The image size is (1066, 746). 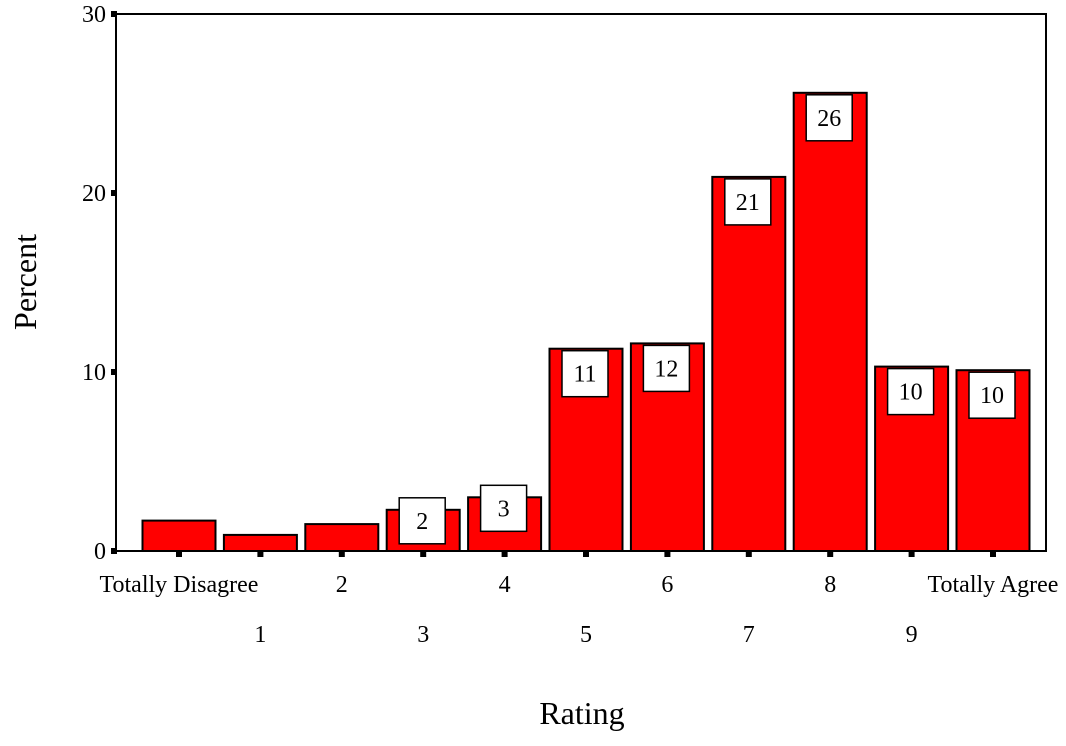 I want to click on data-label: 26, so click(x=829, y=119).